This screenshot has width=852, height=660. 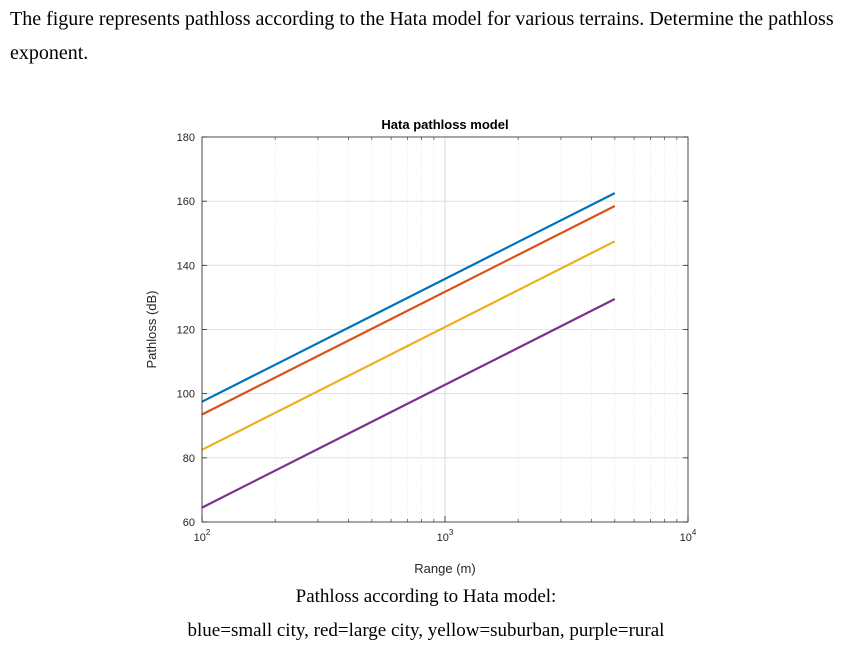 What do you see at coordinates (186, 202) in the screenshot?
I see `y-tick-label: 160` at bounding box center [186, 202].